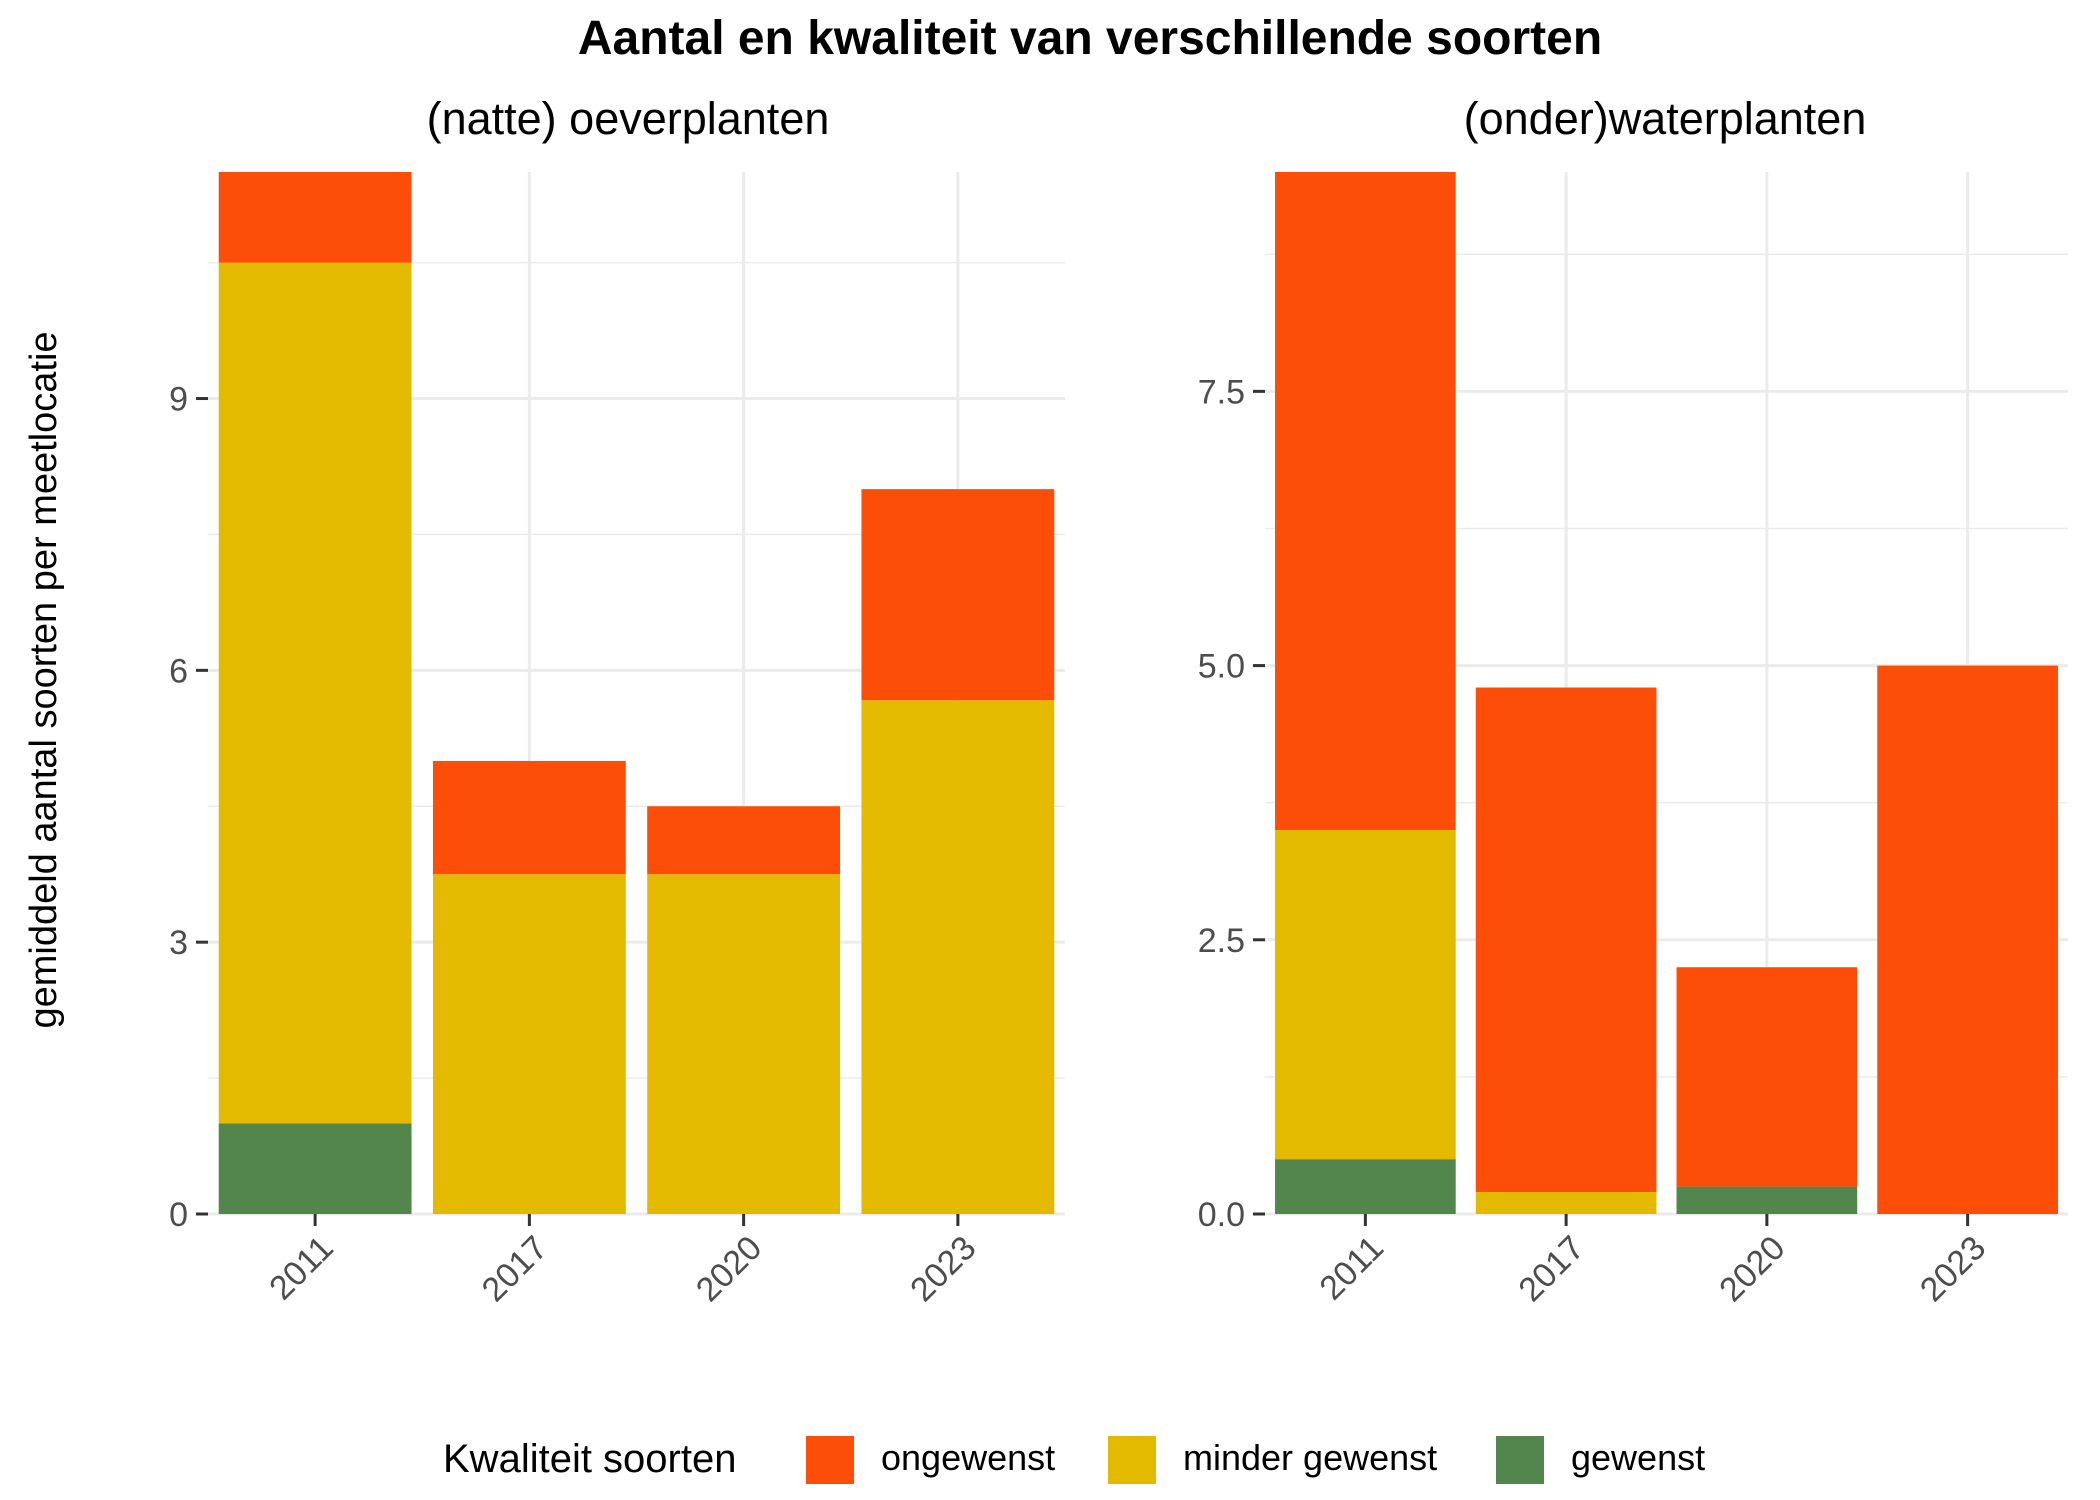 This screenshot has width=2100, height=1500. What do you see at coordinates (178, 1215) in the screenshot?
I see `y-tick-label: 0` at bounding box center [178, 1215].